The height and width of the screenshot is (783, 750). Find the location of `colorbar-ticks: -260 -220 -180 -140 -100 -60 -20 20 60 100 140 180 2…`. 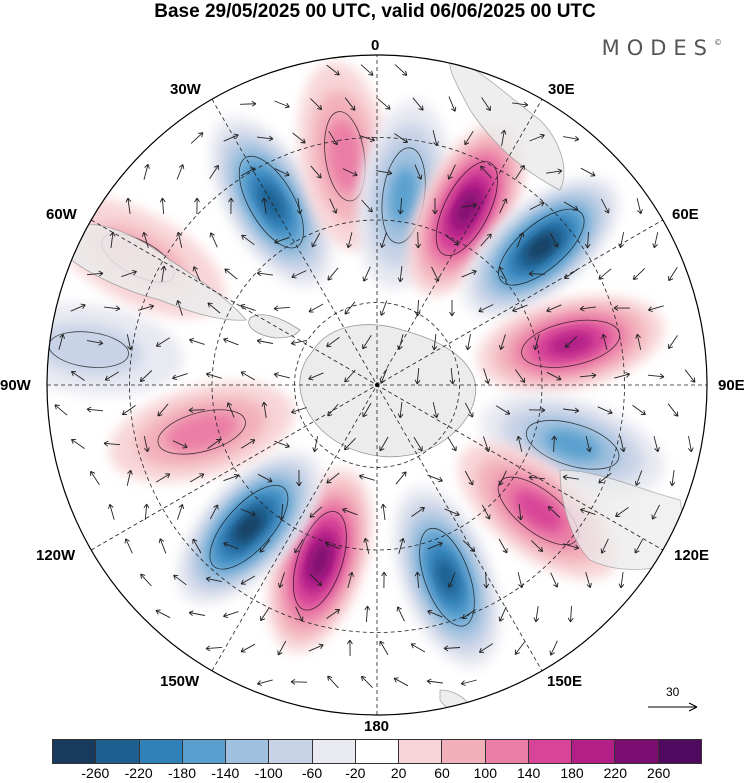

colorbar-ticks: -260 -220 -180 -140 -100 -60 -20 20 60 100 140 180 2… is located at coordinates (375, 774).